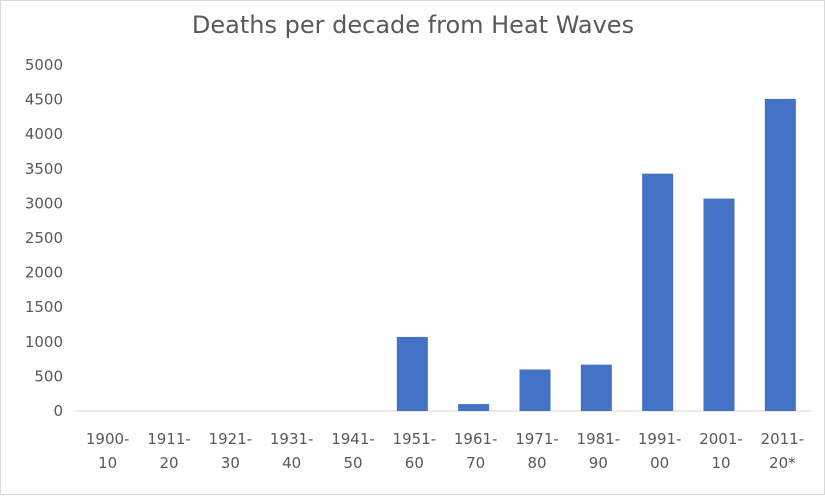 The image size is (825, 496). What do you see at coordinates (44, 169) in the screenshot?
I see `y-tick-label: 3500` at bounding box center [44, 169].